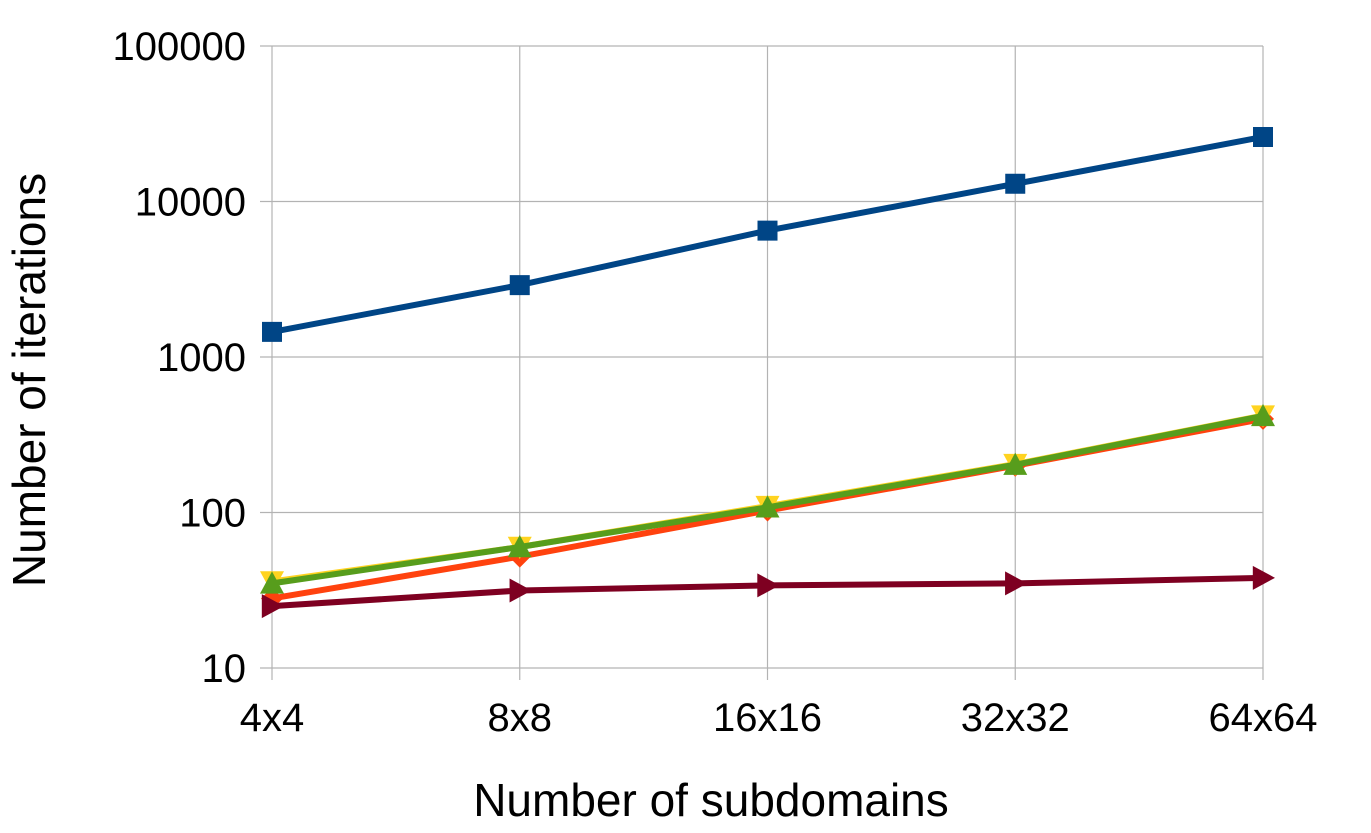  I want to click on y-tick-label: 1000, so click(201, 358).